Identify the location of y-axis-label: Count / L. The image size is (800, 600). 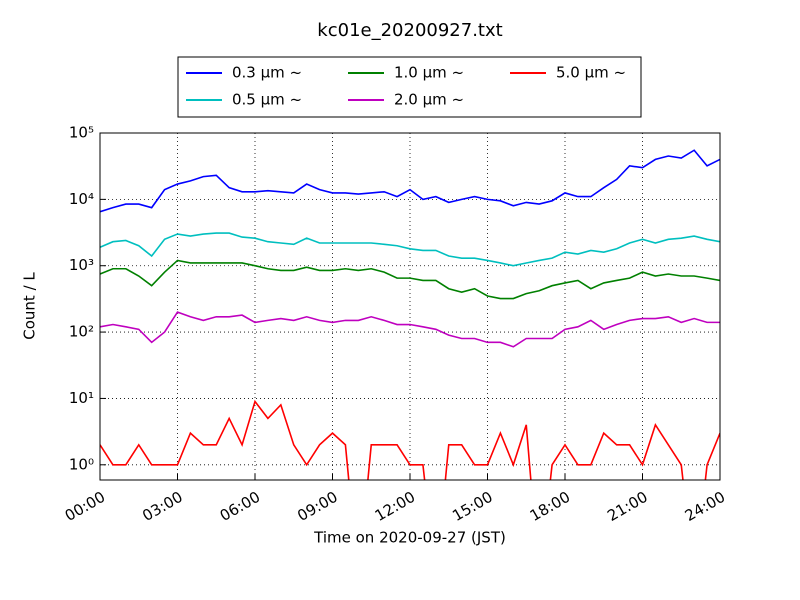
(30, 306).